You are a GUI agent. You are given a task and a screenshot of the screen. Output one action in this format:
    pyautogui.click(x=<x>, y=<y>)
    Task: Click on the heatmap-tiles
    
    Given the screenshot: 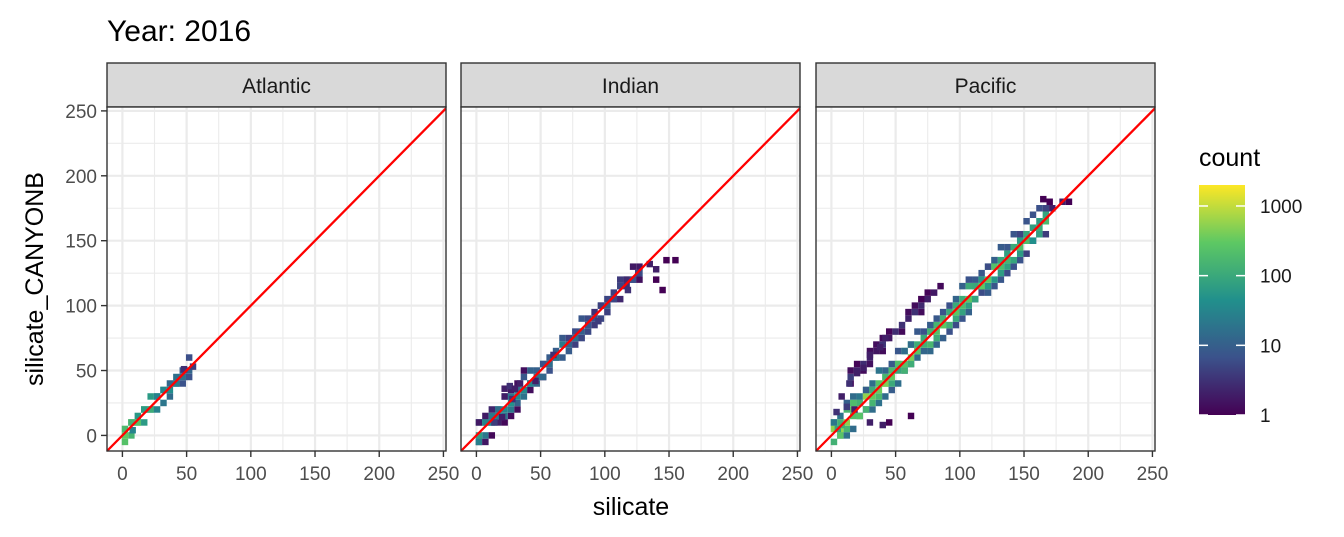 What is the action you would take?
    pyautogui.click(x=951, y=320)
    